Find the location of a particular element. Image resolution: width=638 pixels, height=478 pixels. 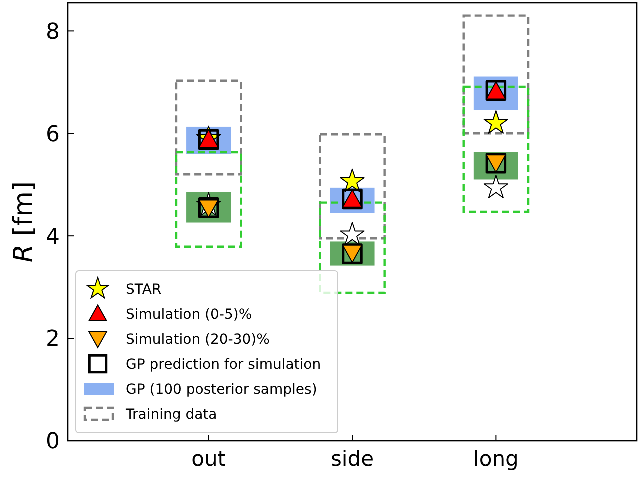

y-tick-label: 4 is located at coordinates (53, 237).